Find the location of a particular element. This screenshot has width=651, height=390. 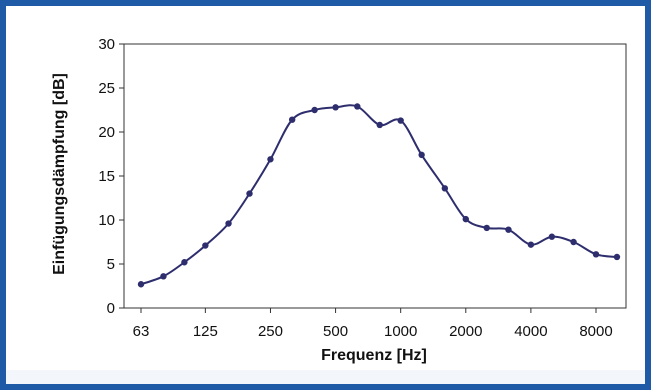

x-tick-label: 125 is located at coordinates (205, 331).